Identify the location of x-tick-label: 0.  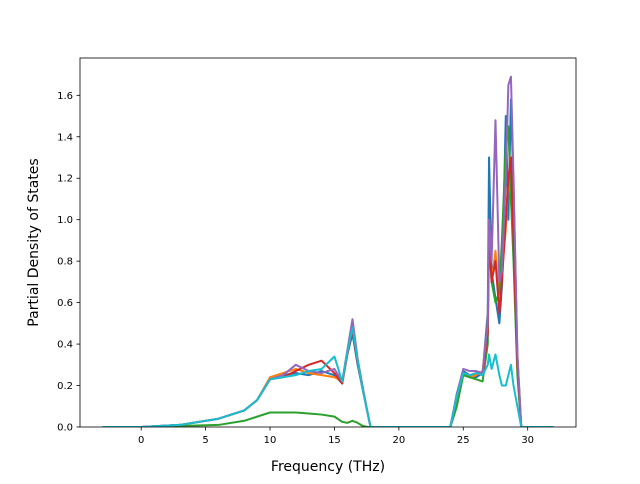
(141, 440).